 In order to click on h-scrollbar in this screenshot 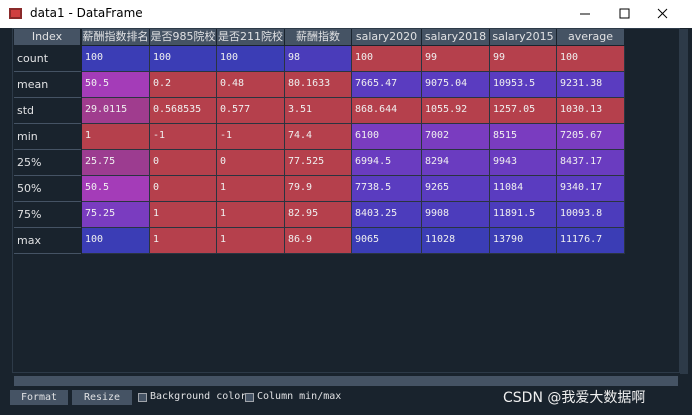, I will do `click(346, 381)`.